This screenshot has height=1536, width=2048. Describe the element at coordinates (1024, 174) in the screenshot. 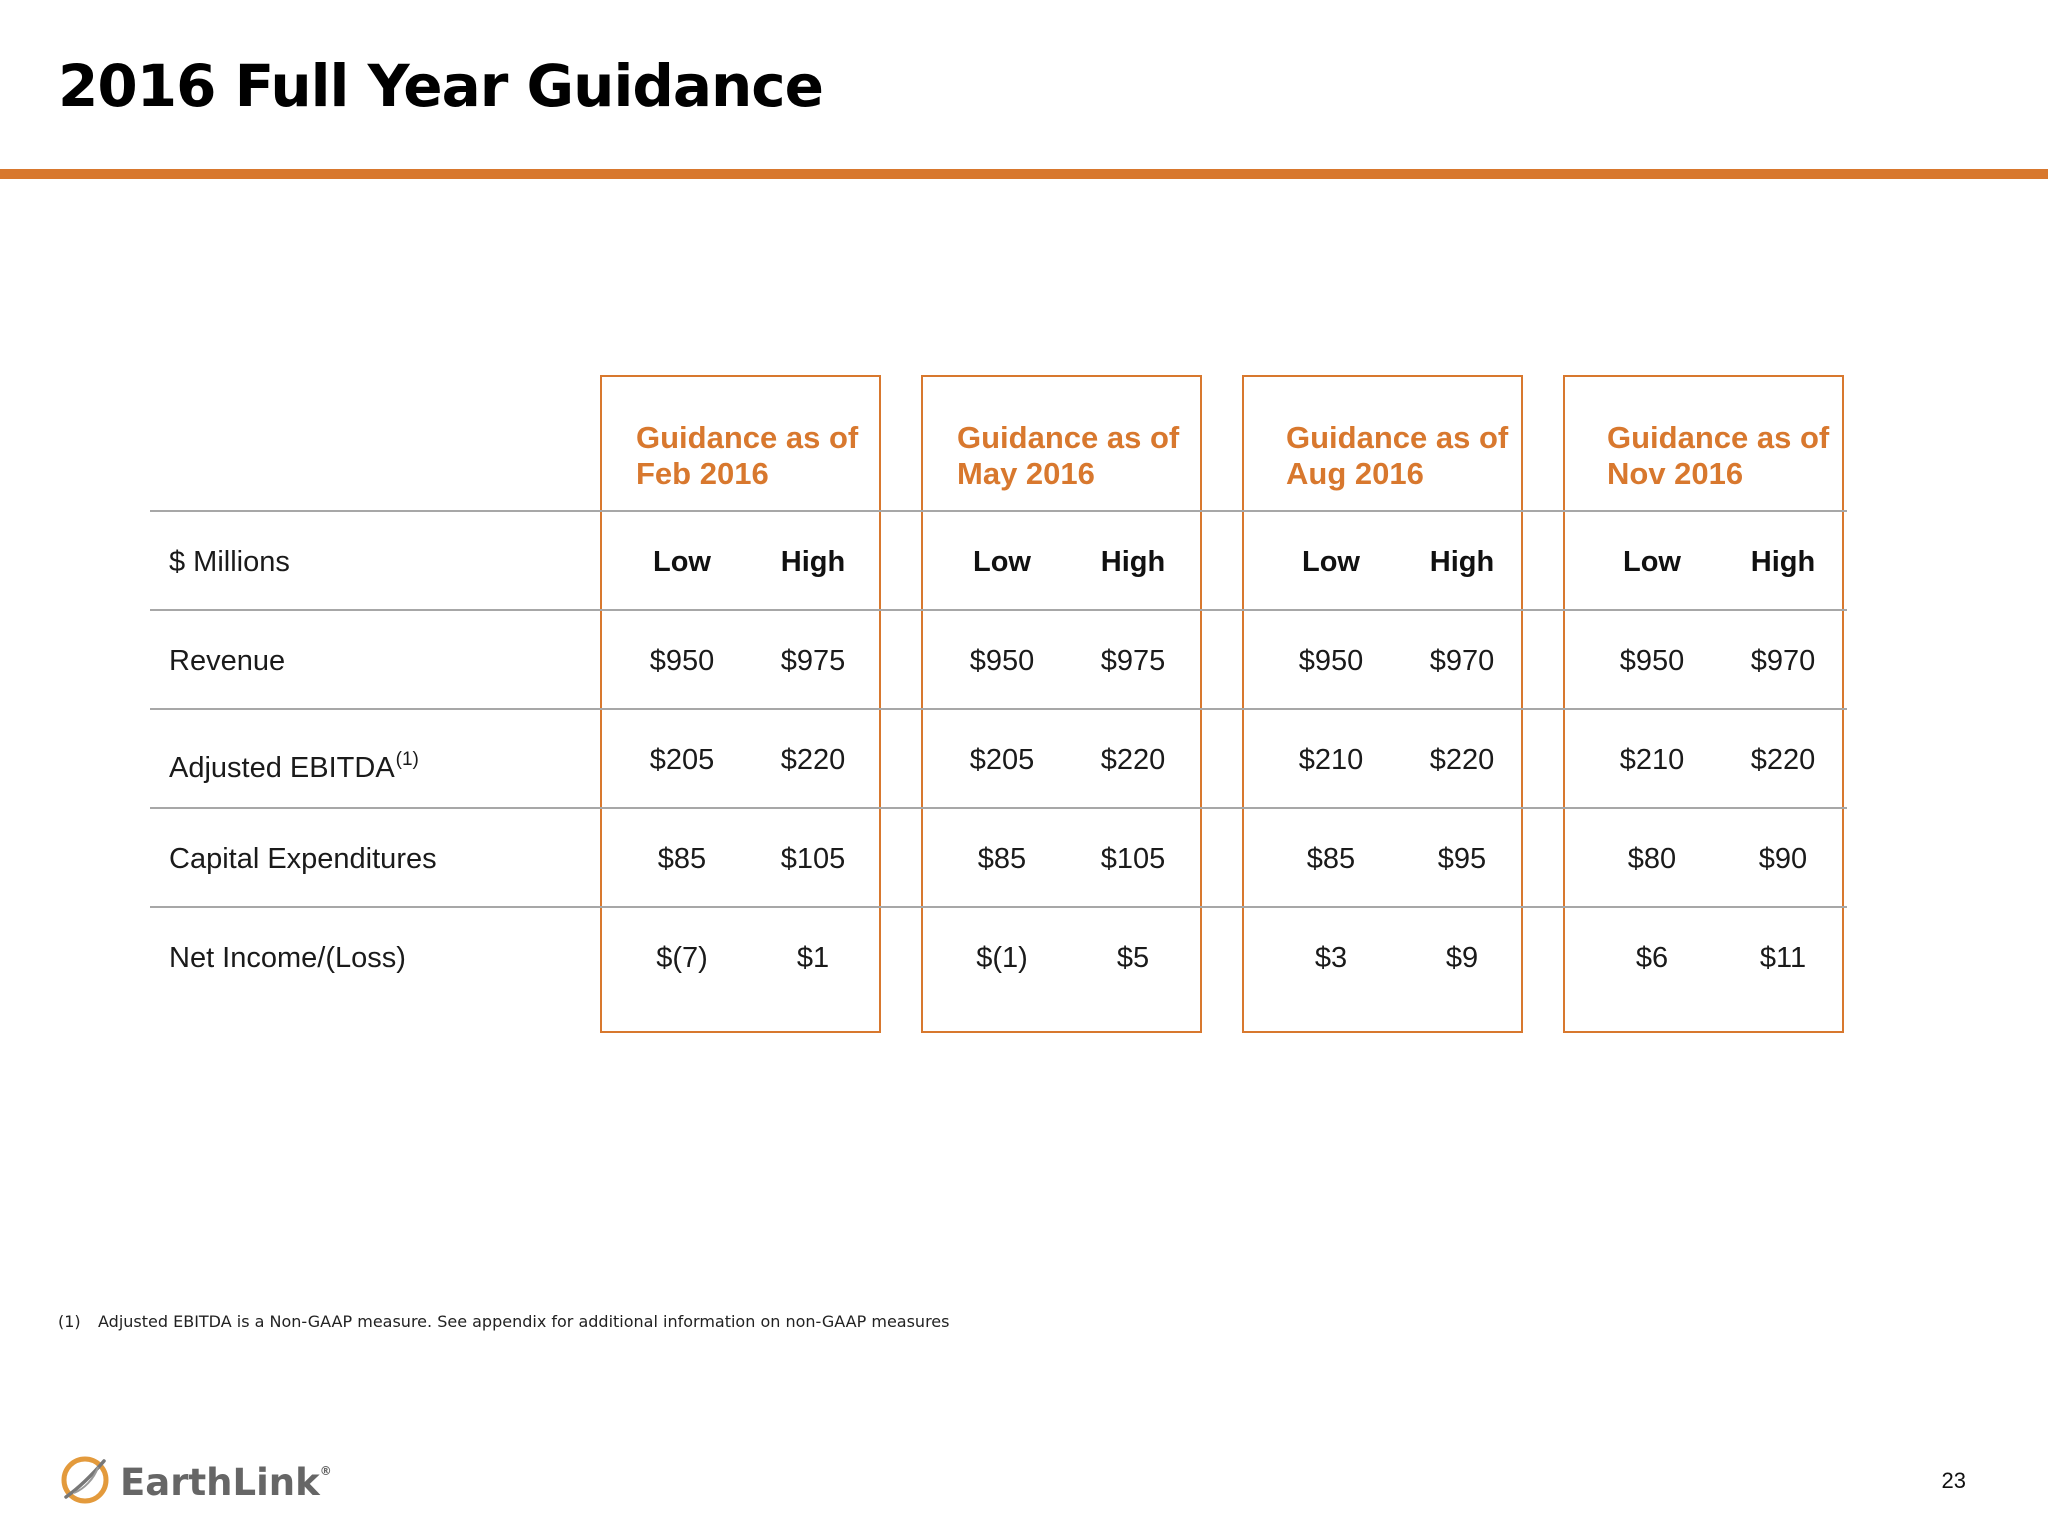

I see `title-divider` at that location.